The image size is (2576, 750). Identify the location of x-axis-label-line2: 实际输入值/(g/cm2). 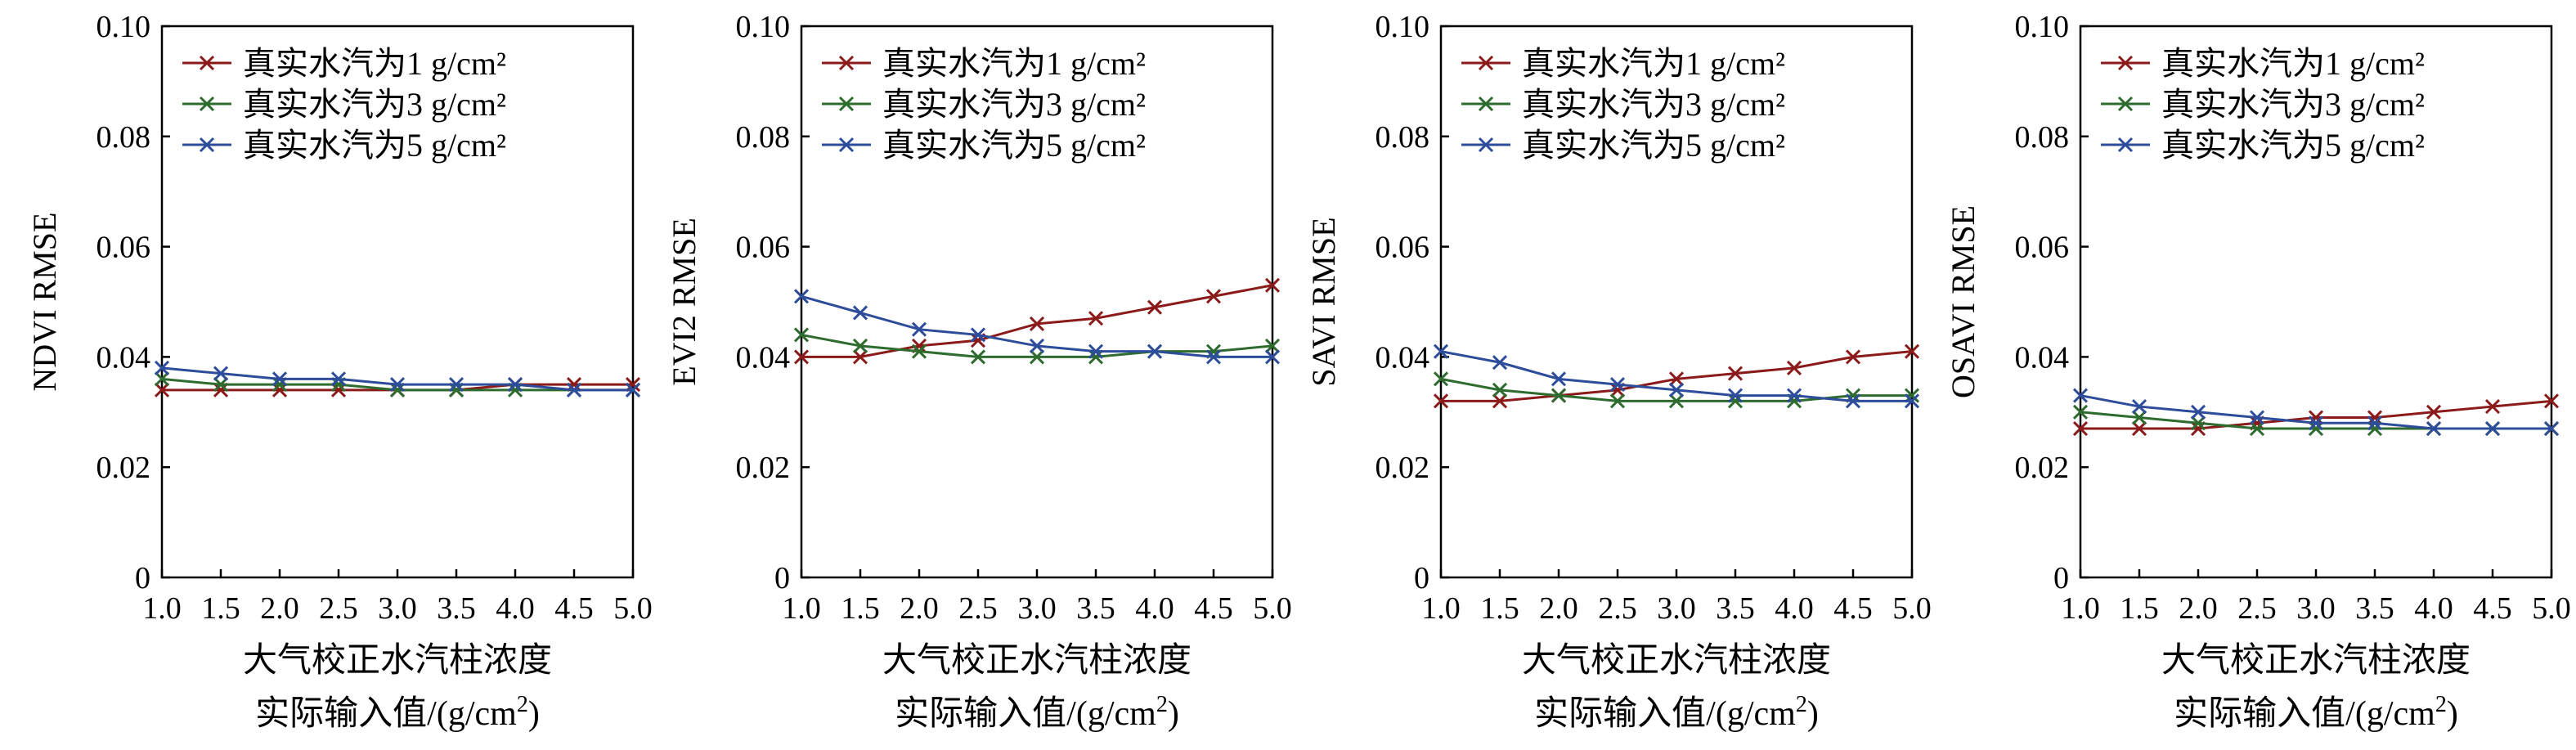
(1037, 712).